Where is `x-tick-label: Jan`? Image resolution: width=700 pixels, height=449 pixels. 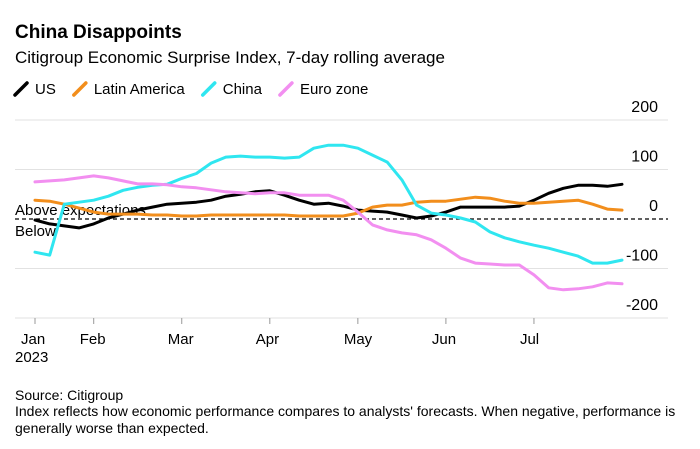
x-tick-label: Jan is located at coordinates (33, 339).